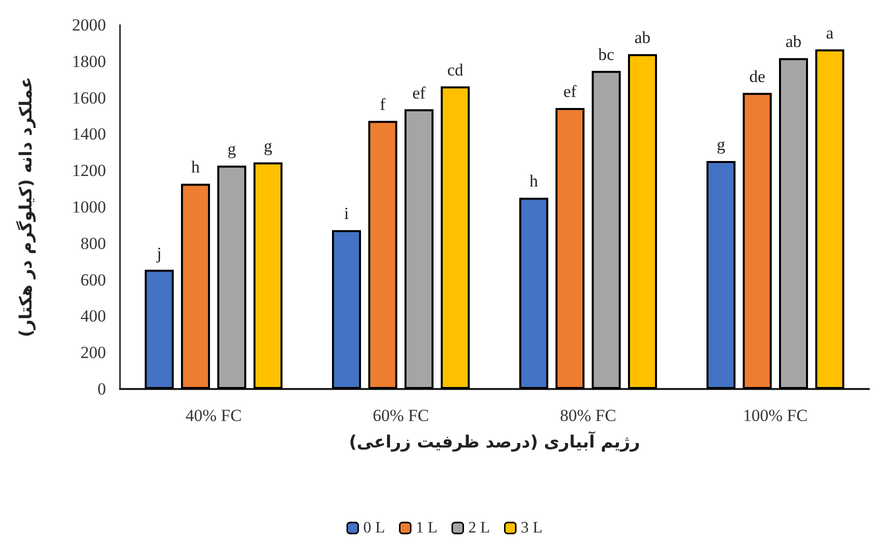  What do you see at coordinates (455, 70) in the screenshot?
I see `data-label: cd` at bounding box center [455, 70].